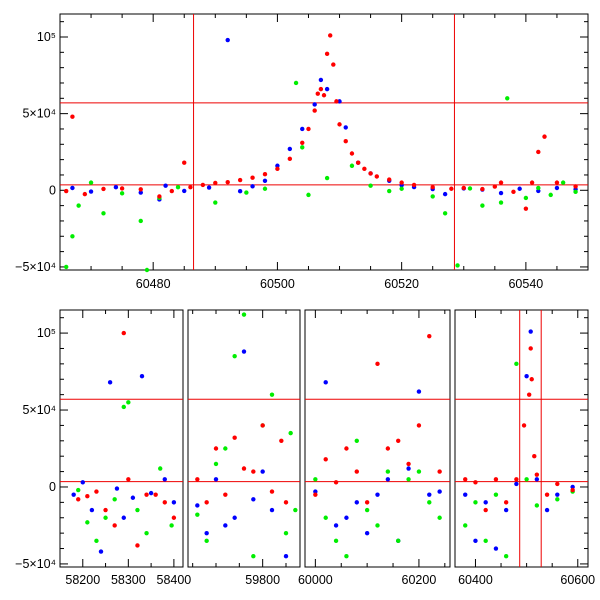  I want to click on x-tick-label: 60600, so click(577, 580).